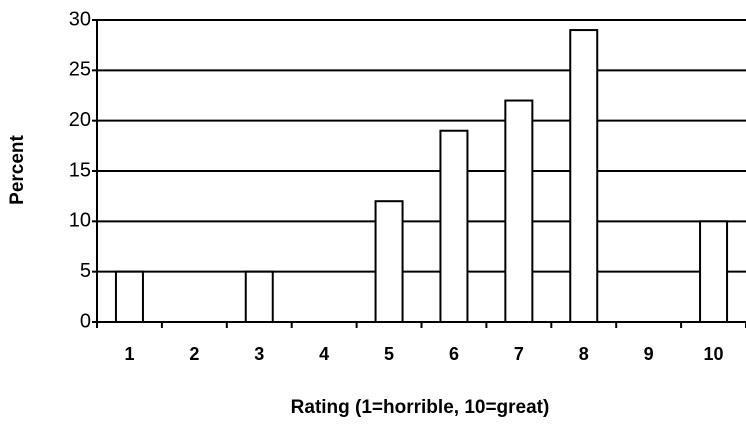 The height and width of the screenshot is (425, 746). What do you see at coordinates (80, 221) in the screenshot?
I see `y-tick-label: 10` at bounding box center [80, 221].